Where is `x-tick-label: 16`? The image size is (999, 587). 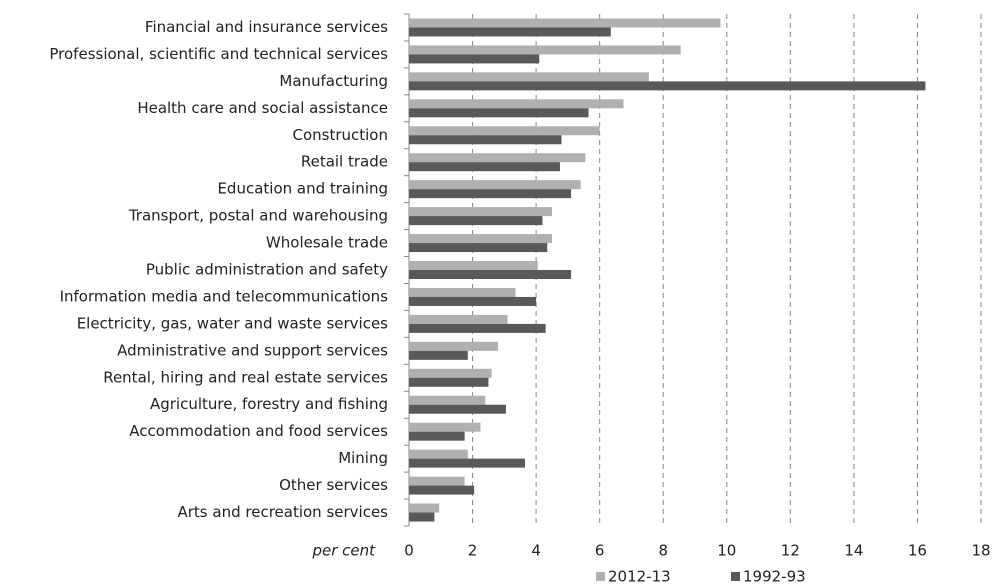 x-tick-label: 16 is located at coordinates (917, 551).